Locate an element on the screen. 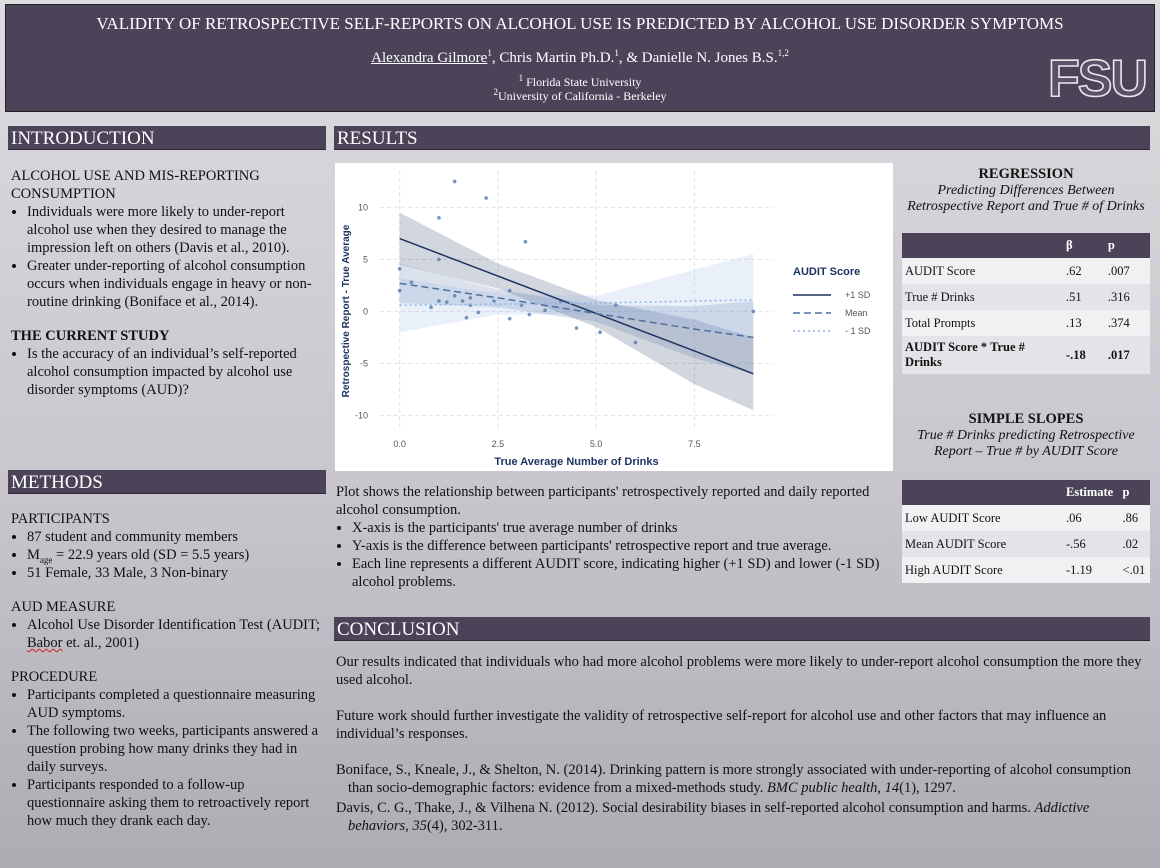 The image size is (1160, 868). table-cell: -.56 is located at coordinates (1091, 544).